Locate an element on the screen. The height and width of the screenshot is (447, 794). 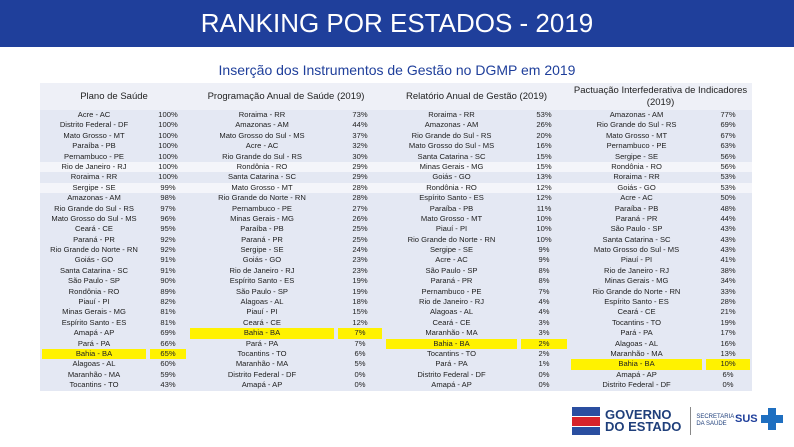
state-name: Rio Grande do Norte - RN is located at coordinates (636, 291).